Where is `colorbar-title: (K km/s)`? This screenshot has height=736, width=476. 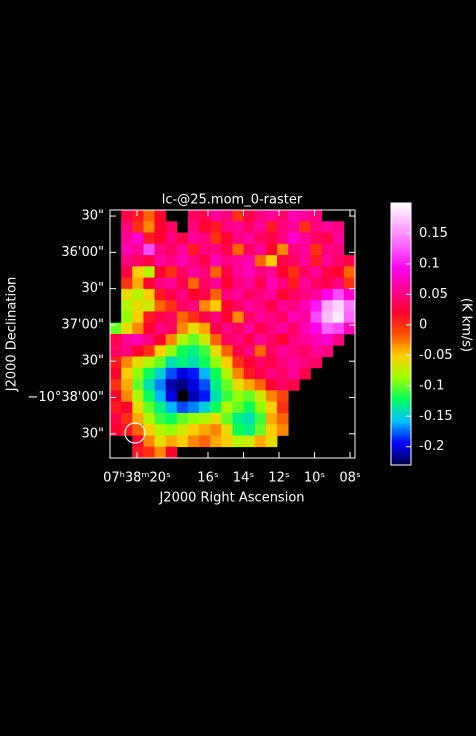 colorbar-title: (K km/s) is located at coordinates (466, 325).